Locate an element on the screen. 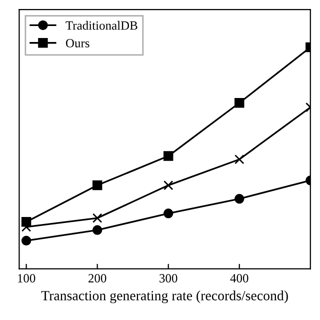 The height and width of the screenshot is (320, 320). x-tick-label: 400 is located at coordinates (239, 278).